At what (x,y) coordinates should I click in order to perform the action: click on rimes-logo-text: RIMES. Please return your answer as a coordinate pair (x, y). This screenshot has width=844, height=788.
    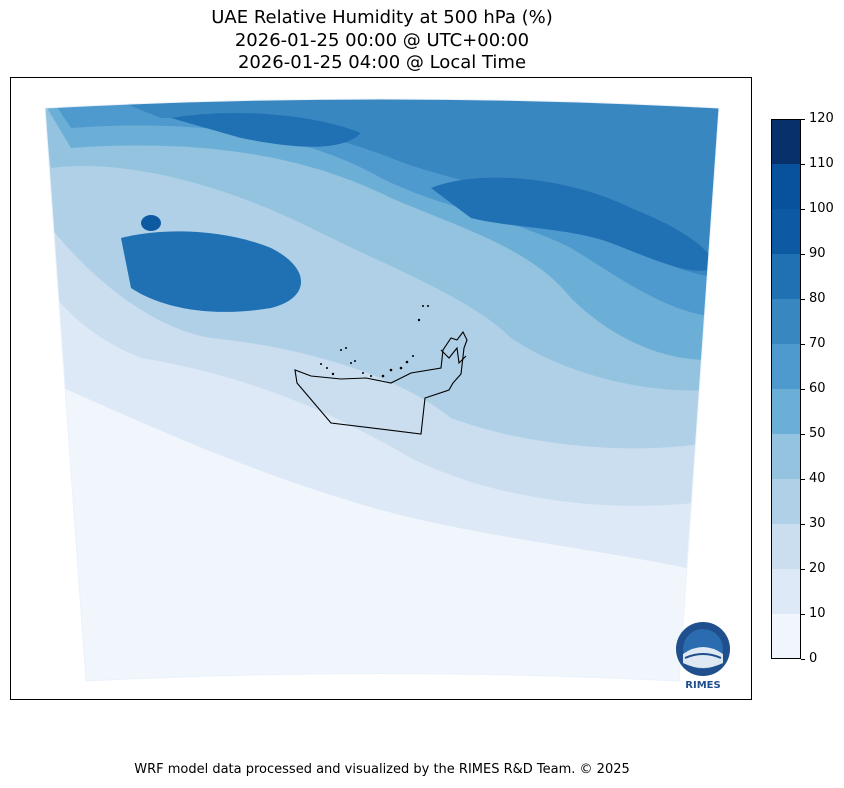
    Looking at the image, I should click on (702, 685).